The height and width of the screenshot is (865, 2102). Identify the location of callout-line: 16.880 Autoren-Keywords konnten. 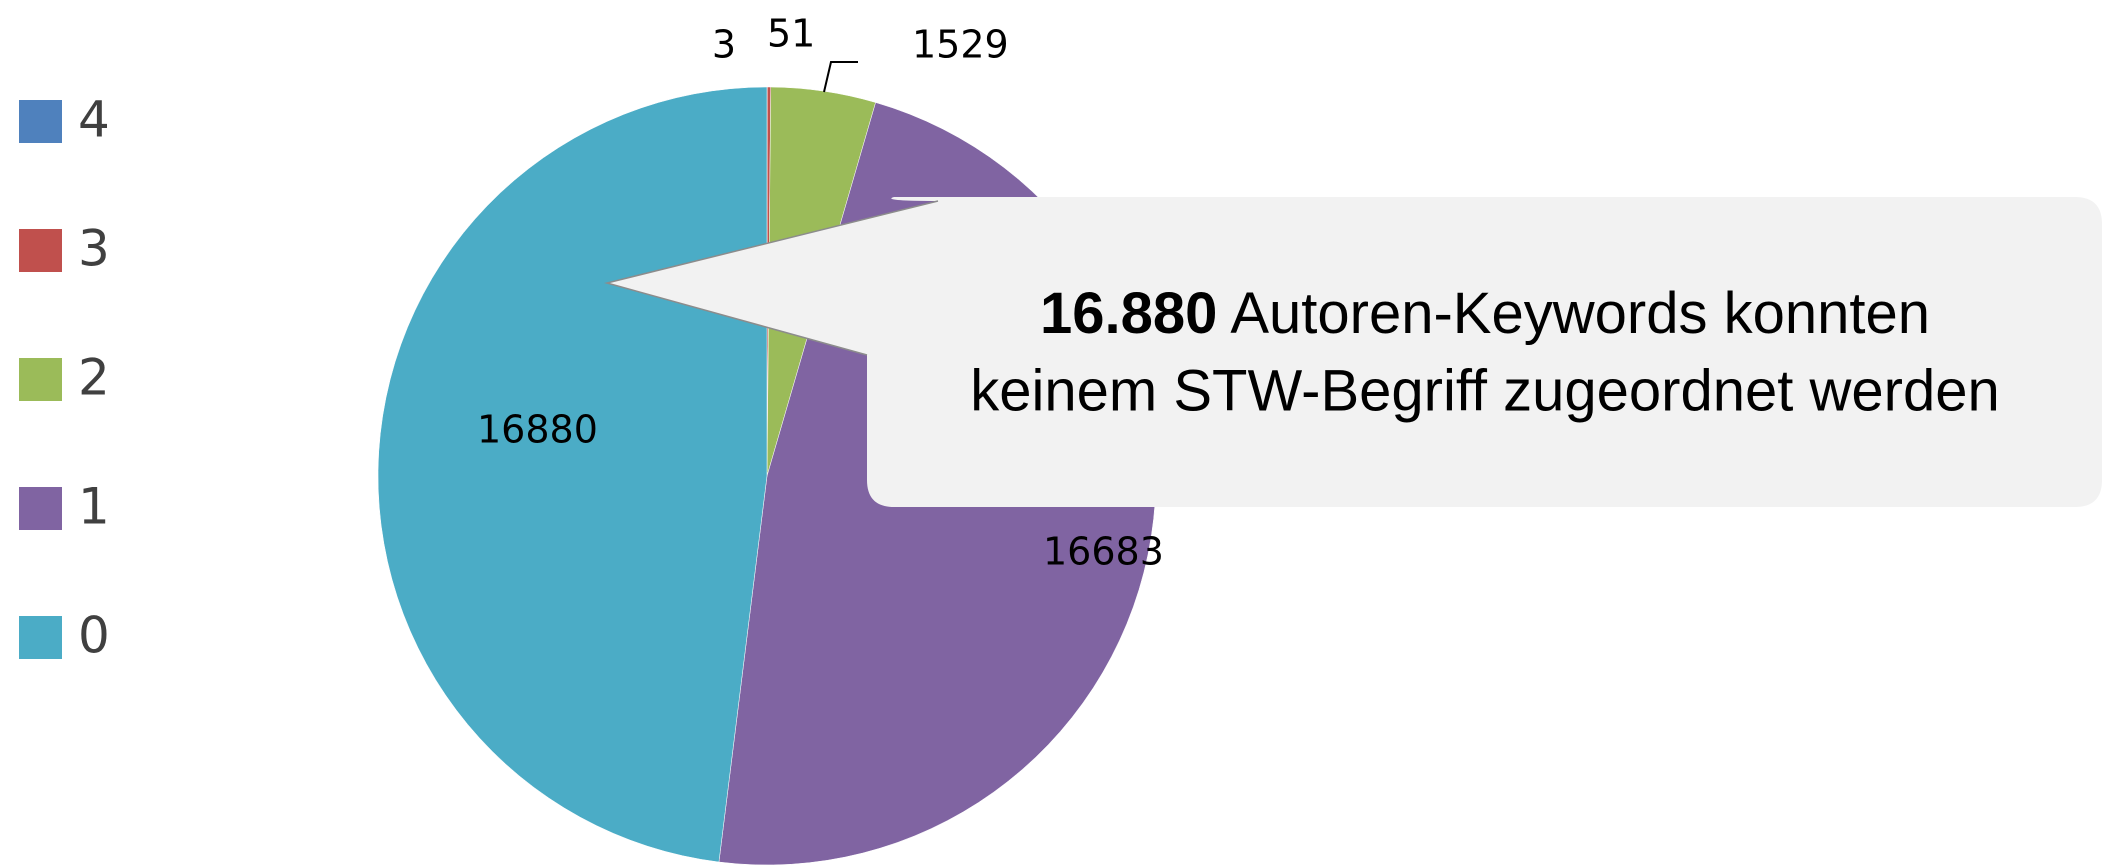
(1485, 313).